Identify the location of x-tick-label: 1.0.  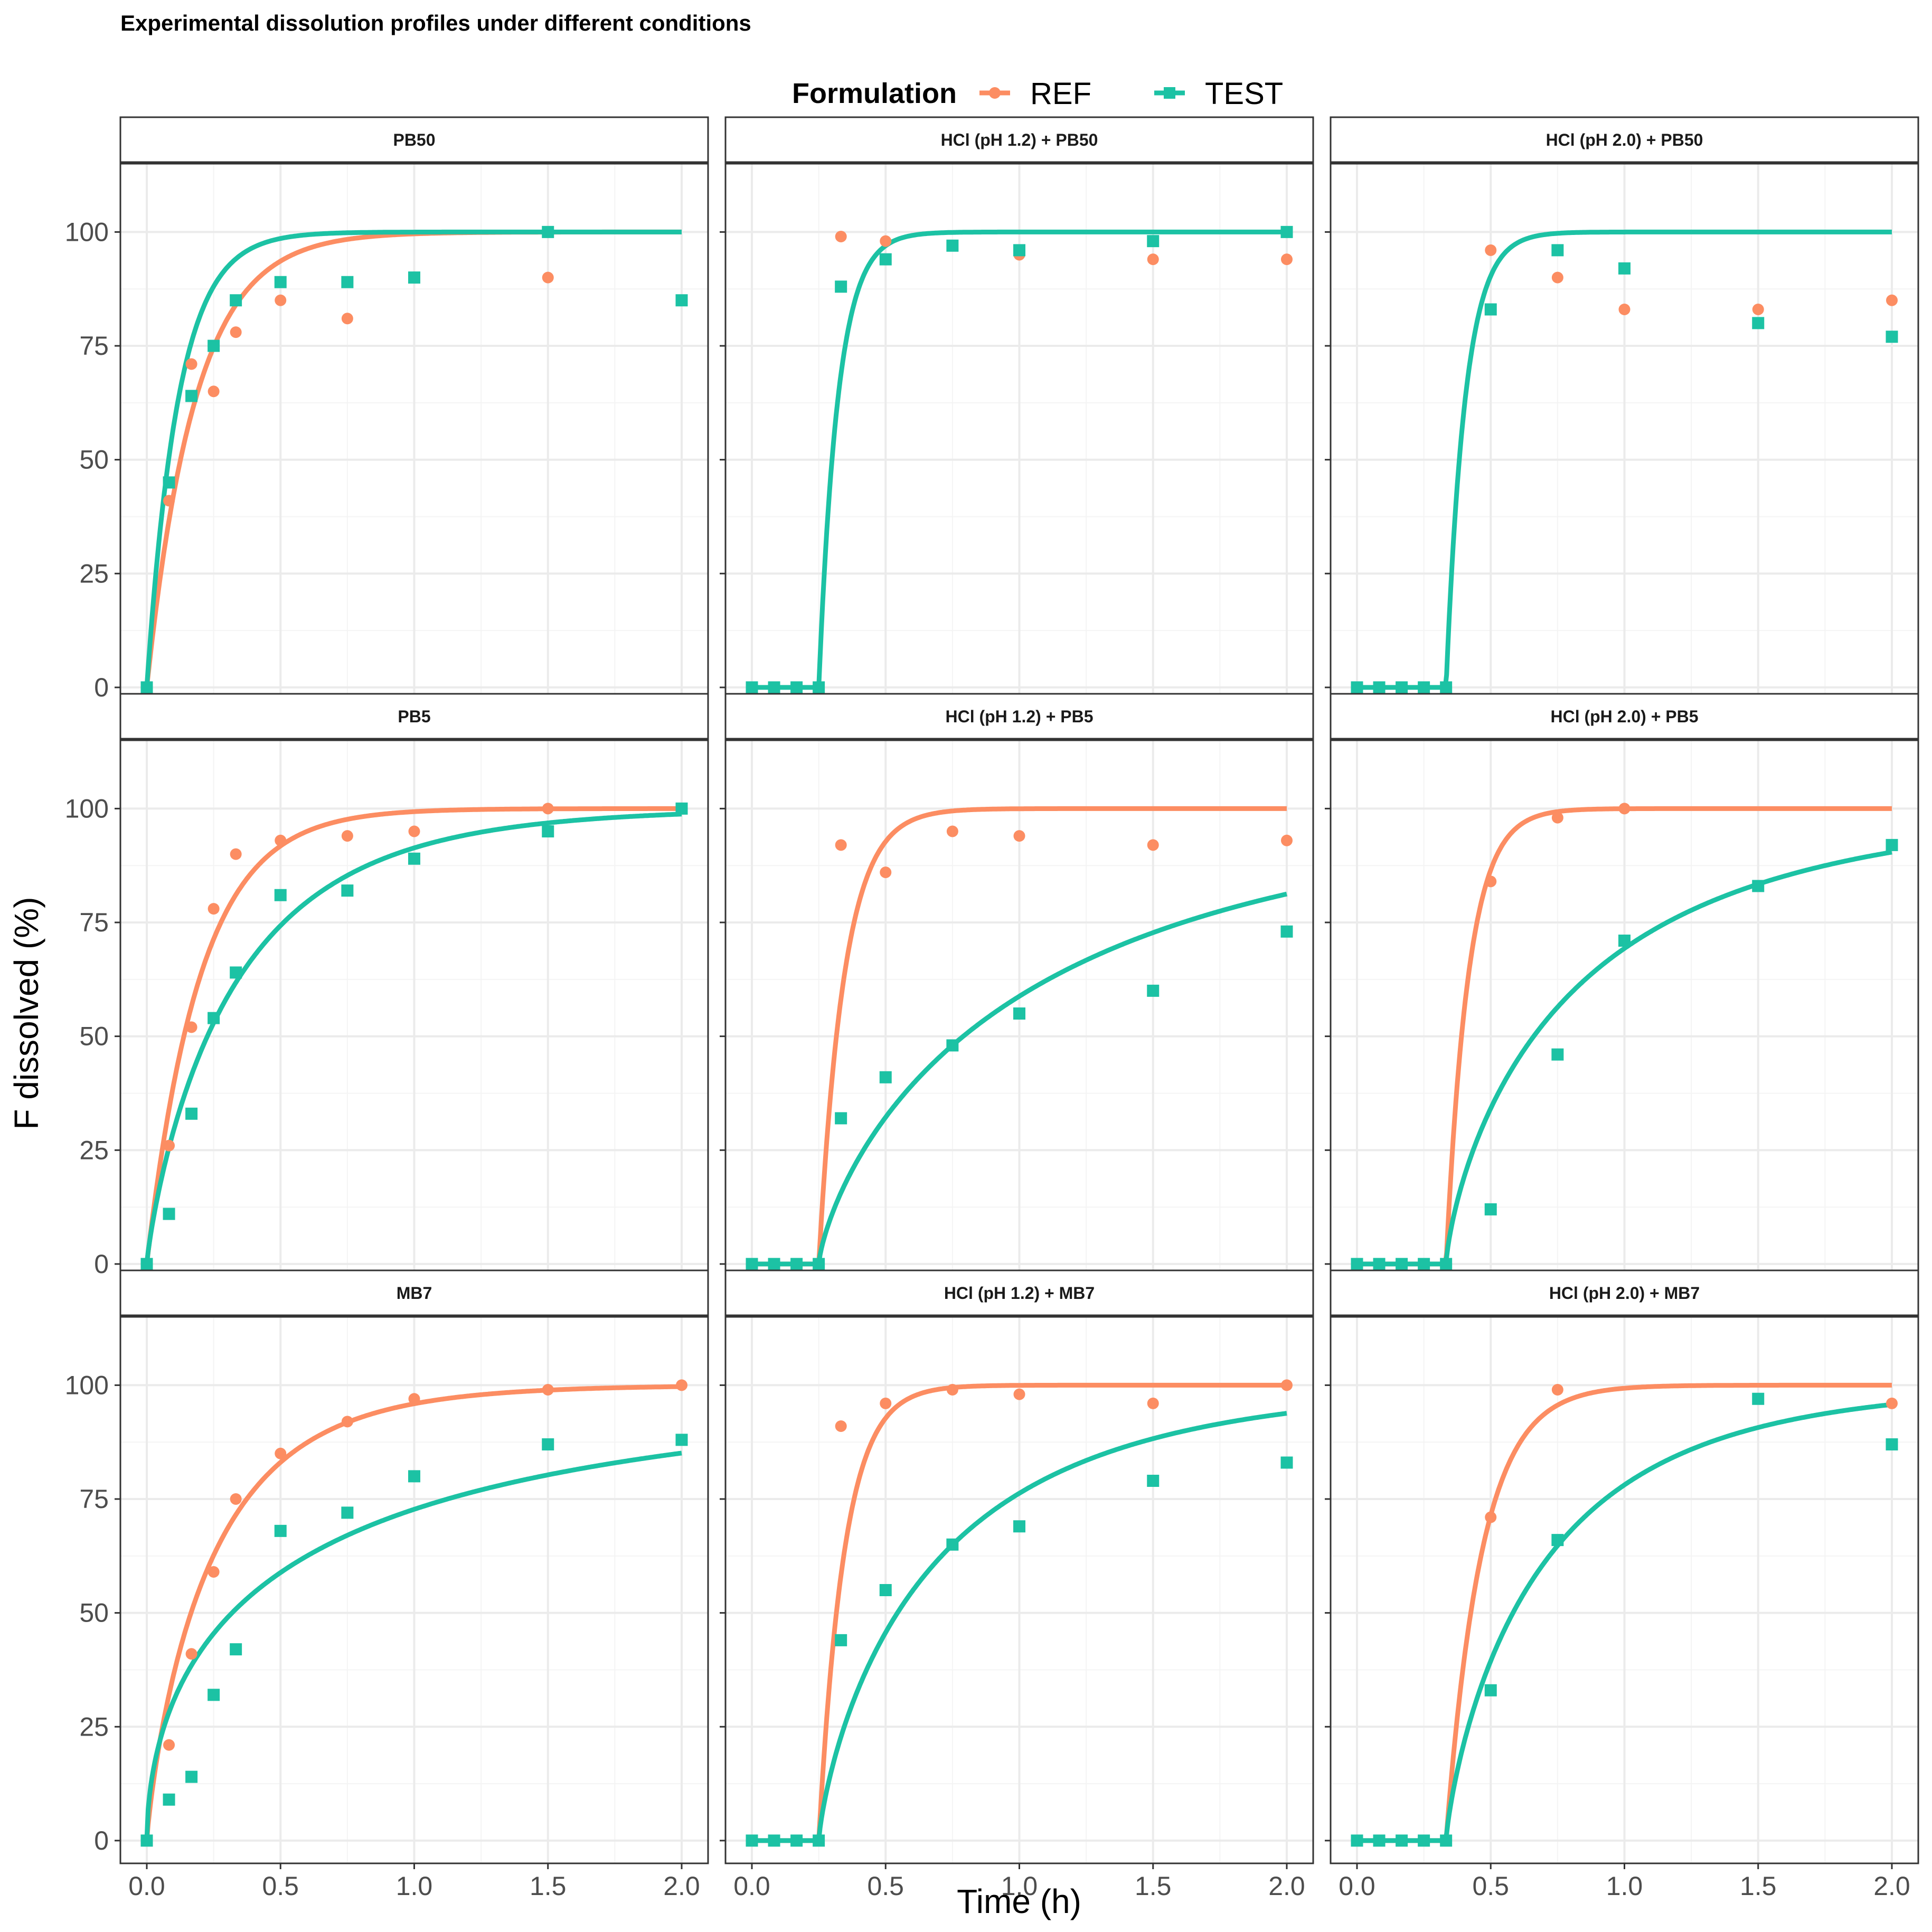
(415, 1886).